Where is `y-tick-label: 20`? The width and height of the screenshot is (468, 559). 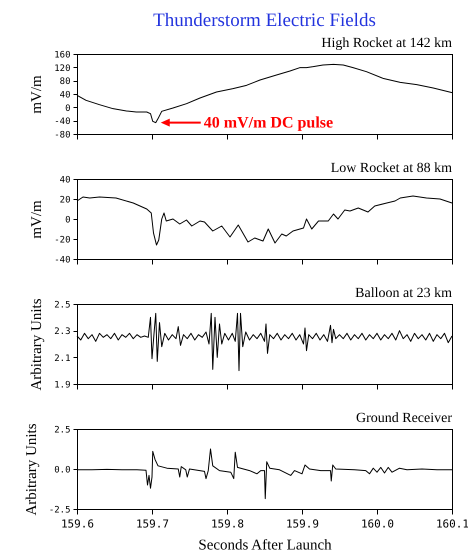 y-tick-label: 20 is located at coordinates (65, 201).